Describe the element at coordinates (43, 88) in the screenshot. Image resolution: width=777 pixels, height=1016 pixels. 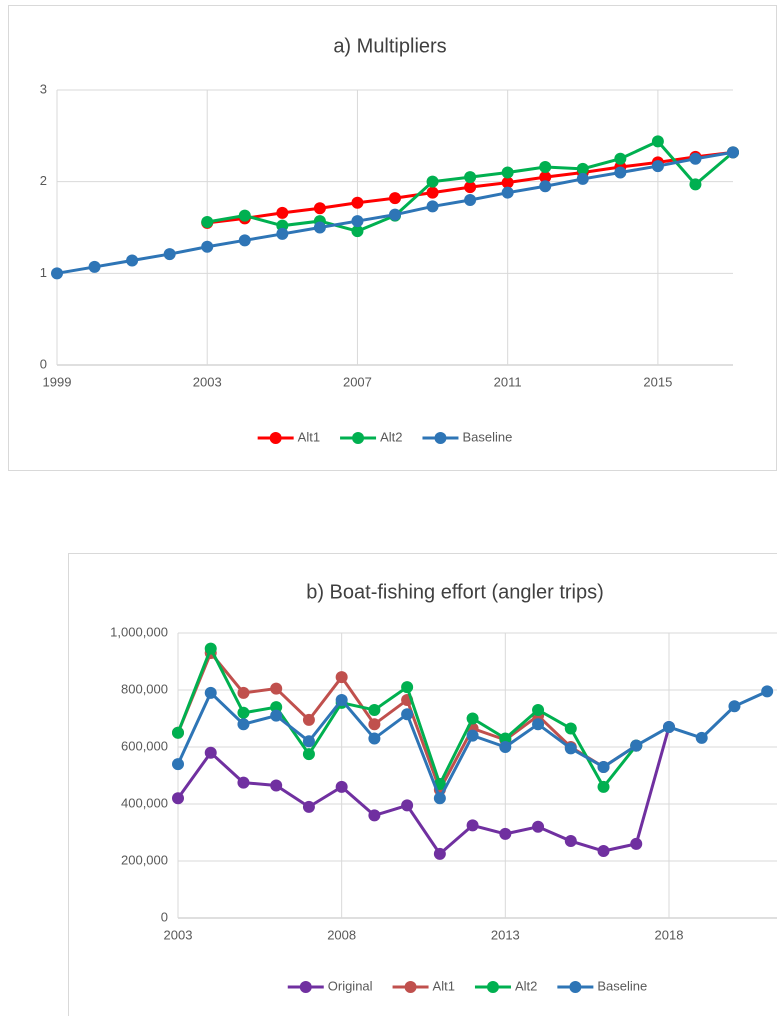
I see `y-tick-label: 3` at that location.